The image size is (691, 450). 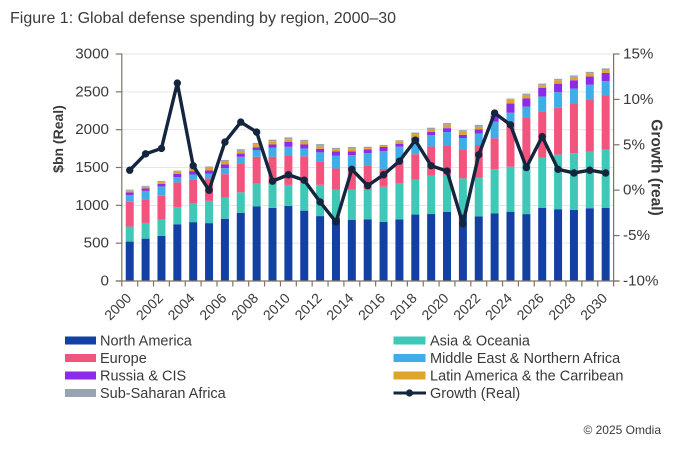 What do you see at coordinates (92, 91) in the screenshot?
I see `svg-text: 2500` at bounding box center [92, 91].